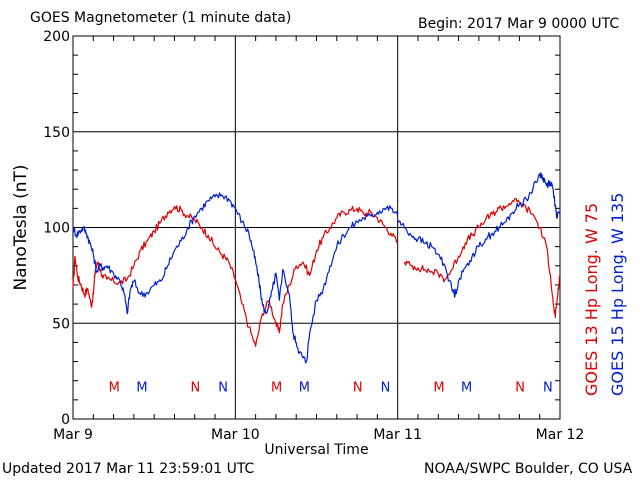  What do you see at coordinates (56, 229) in the screenshot?
I see `y-tick-label: 100` at bounding box center [56, 229].